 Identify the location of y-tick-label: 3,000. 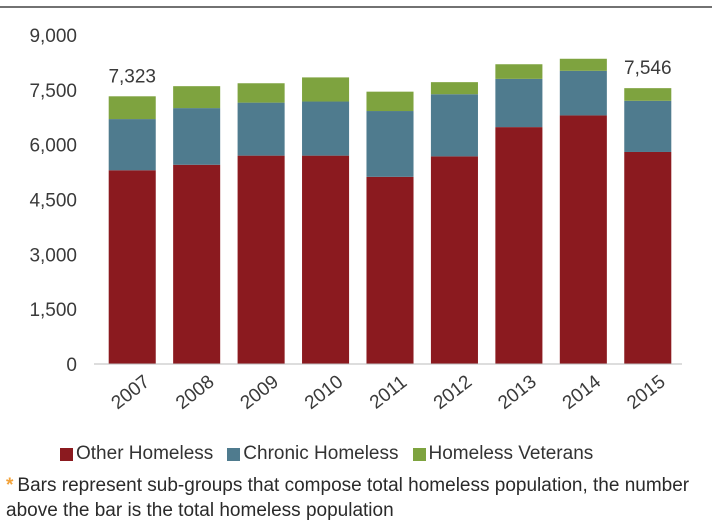
(53, 255).